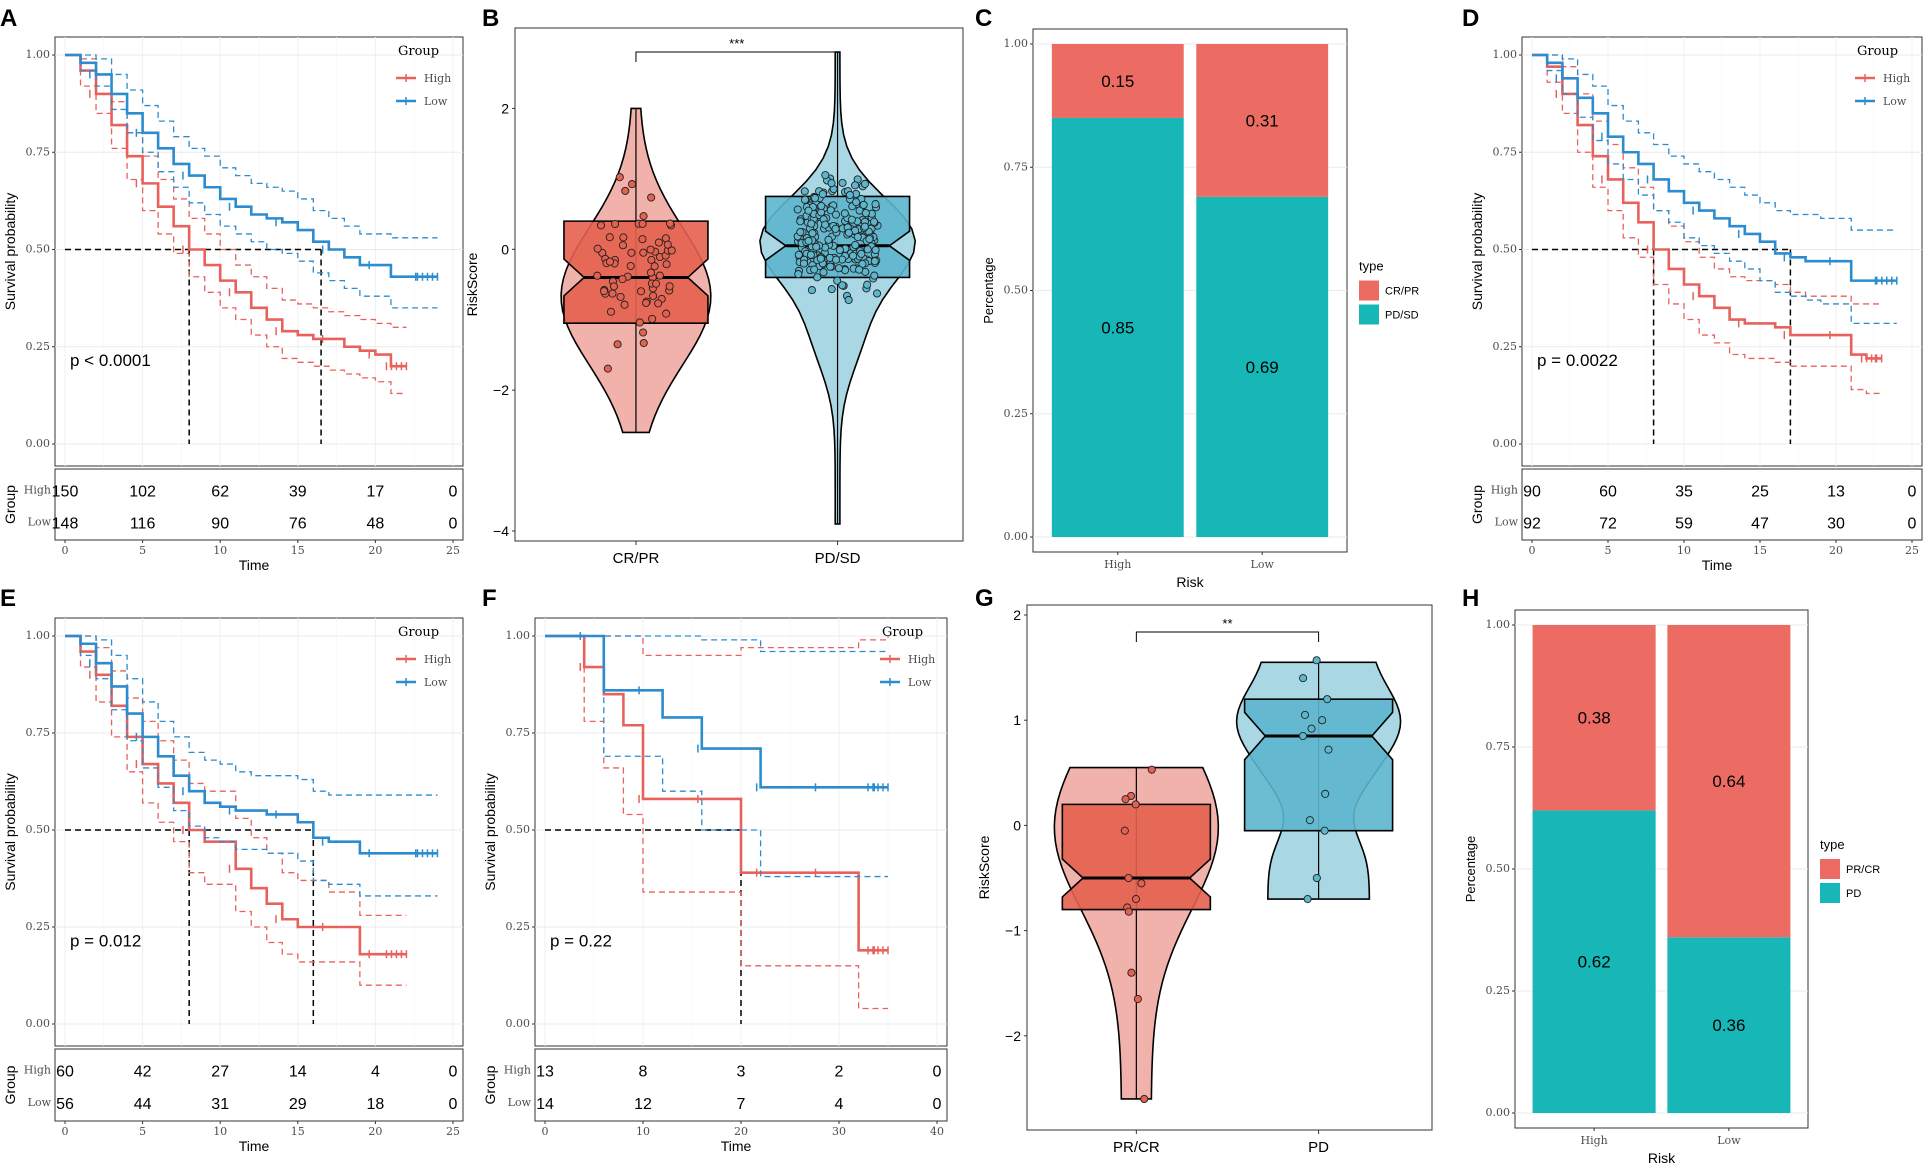  What do you see at coordinates (1684, 550) in the screenshot?
I see `x-tick-label: 10` at bounding box center [1684, 550].